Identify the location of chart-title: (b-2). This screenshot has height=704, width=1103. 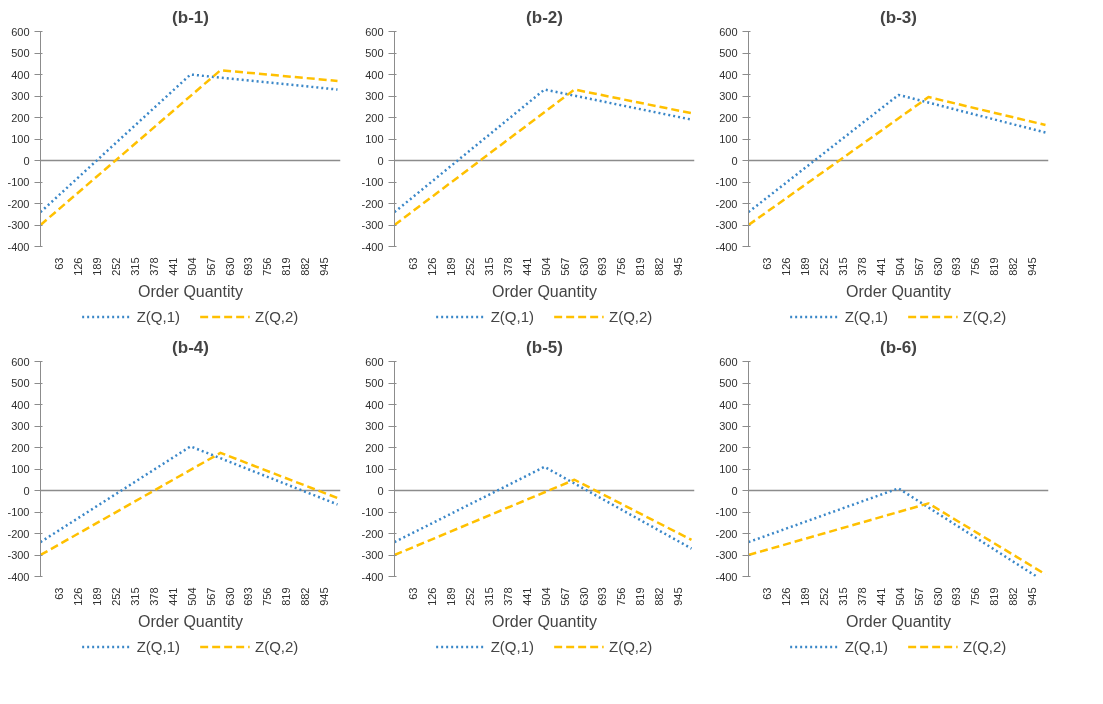
(544, 17).